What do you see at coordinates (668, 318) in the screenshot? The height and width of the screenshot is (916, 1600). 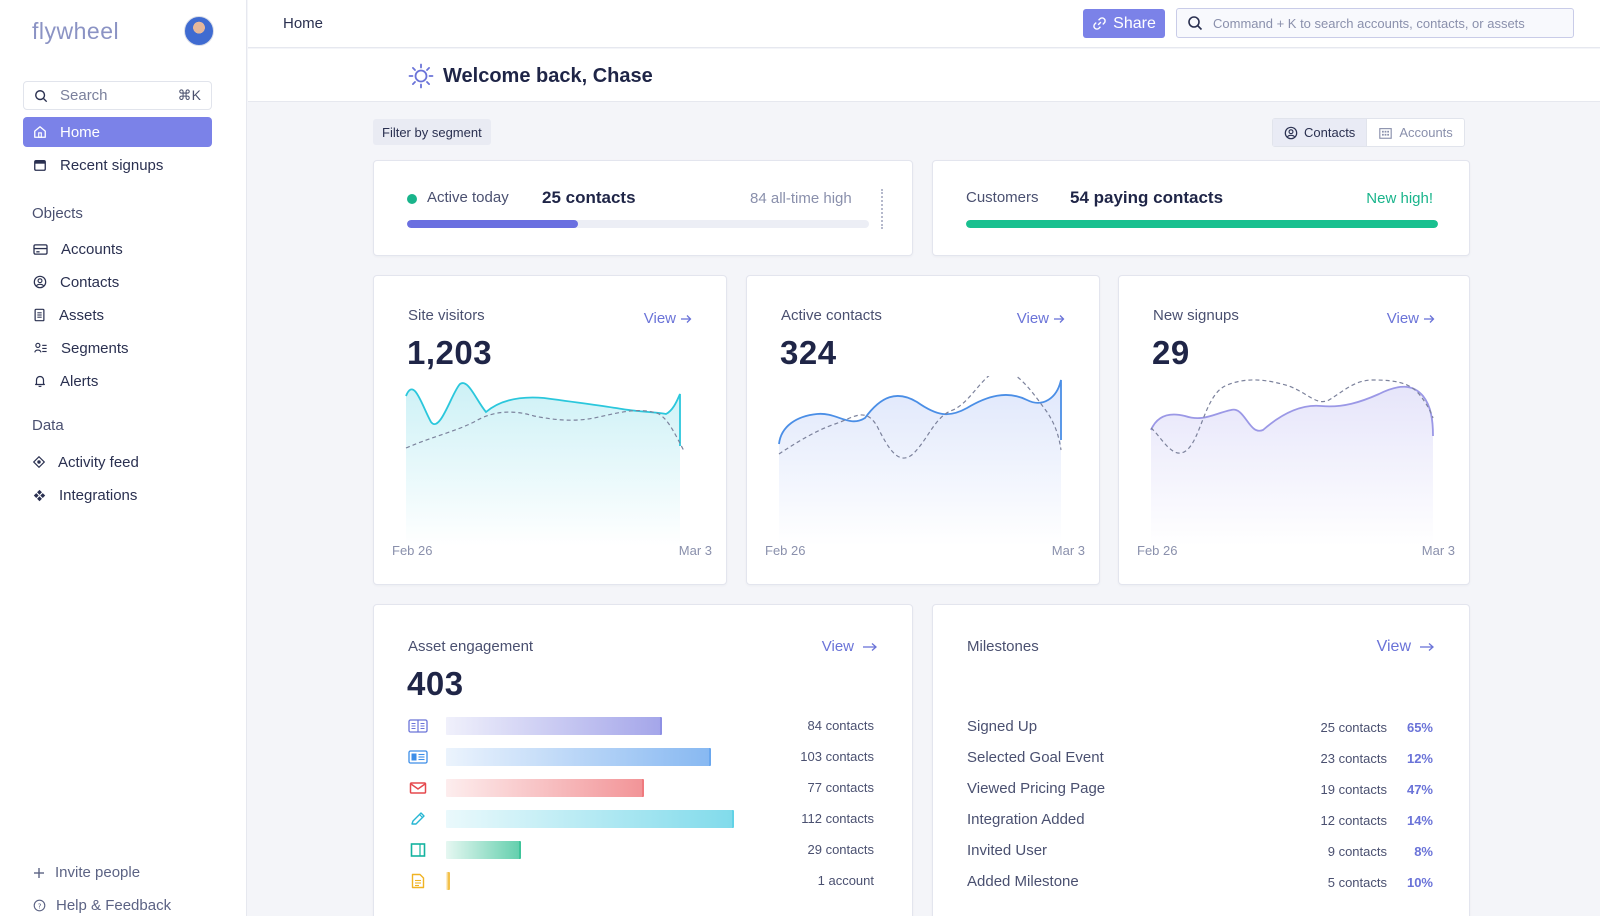 I see `site-visitors-view-link: View` at bounding box center [668, 318].